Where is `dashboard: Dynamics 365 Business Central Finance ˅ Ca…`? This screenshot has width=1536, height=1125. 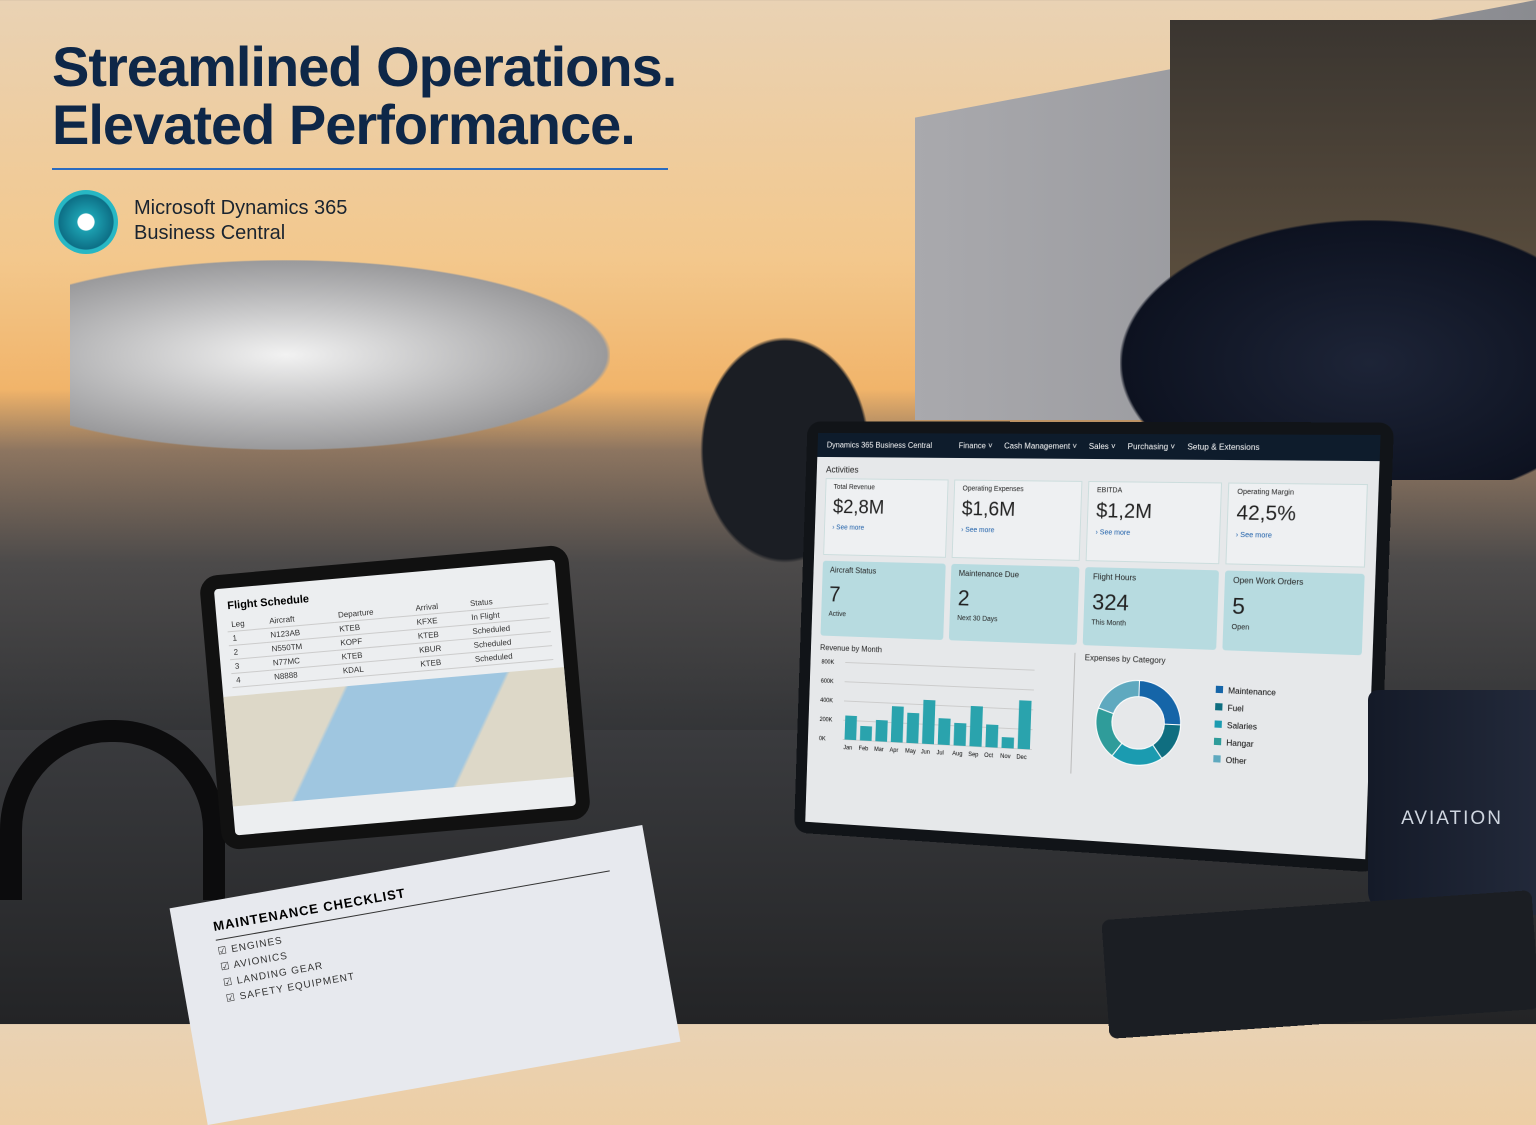 dashboard: Dynamics 365 Business Central Finance ˅ Ca… is located at coordinates (1093, 646).